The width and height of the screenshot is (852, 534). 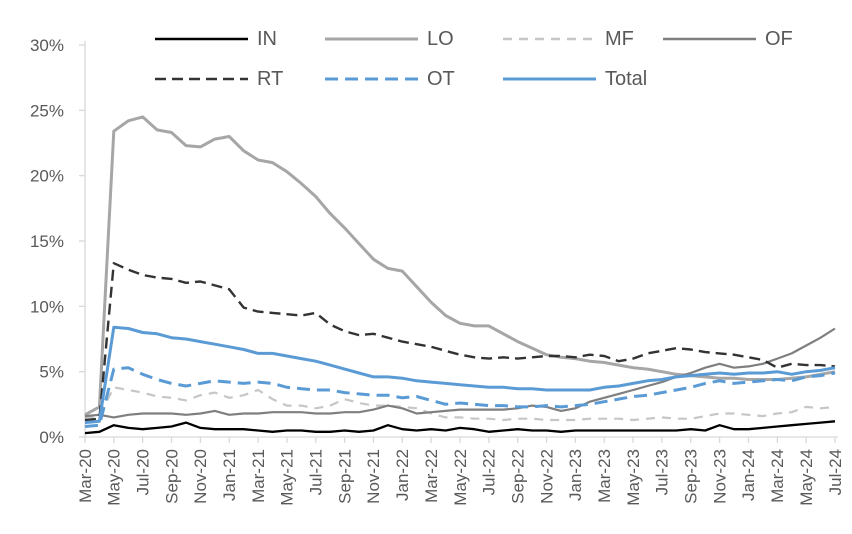 I want to click on x-tick-label: Nov-22, so click(x=546, y=476).